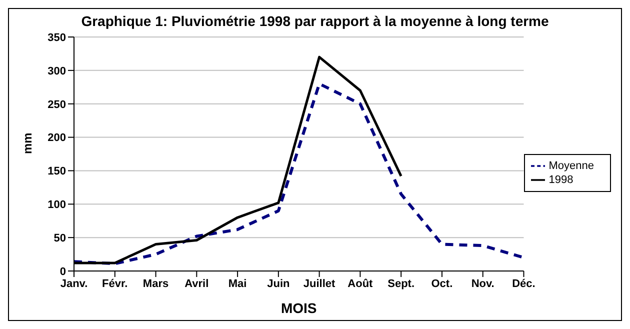 Image resolution: width=630 pixels, height=329 pixels. What do you see at coordinates (442, 284) in the screenshot?
I see `x-tick-label: Oct.` at bounding box center [442, 284].